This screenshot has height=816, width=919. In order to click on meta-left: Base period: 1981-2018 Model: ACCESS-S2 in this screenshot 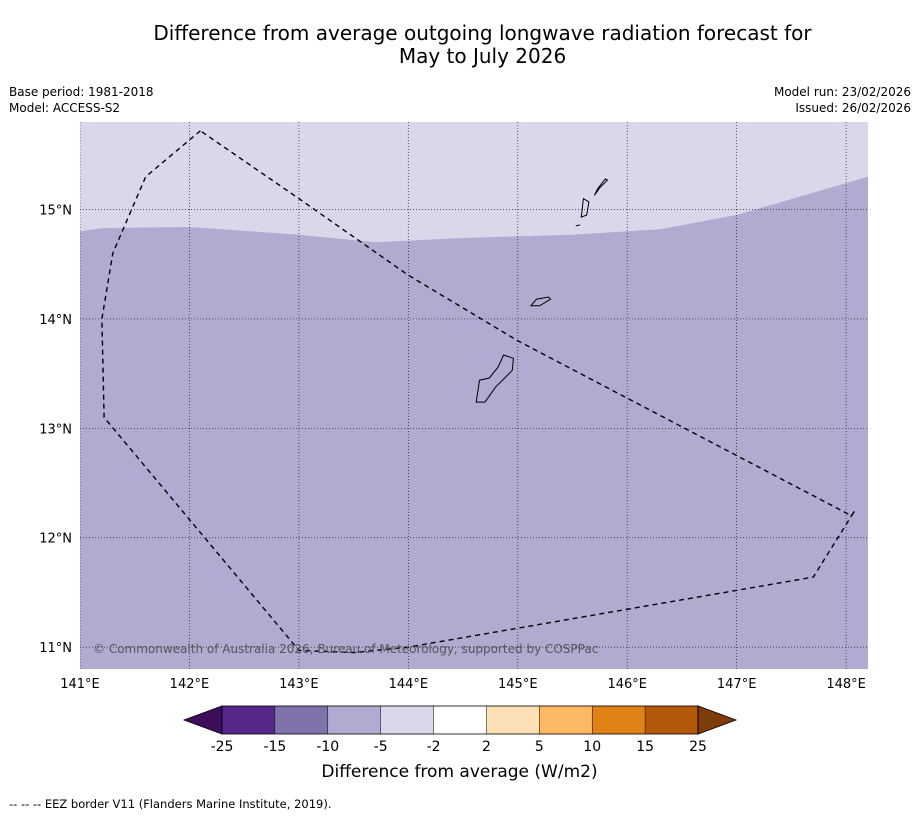, I will do `click(81, 100)`.